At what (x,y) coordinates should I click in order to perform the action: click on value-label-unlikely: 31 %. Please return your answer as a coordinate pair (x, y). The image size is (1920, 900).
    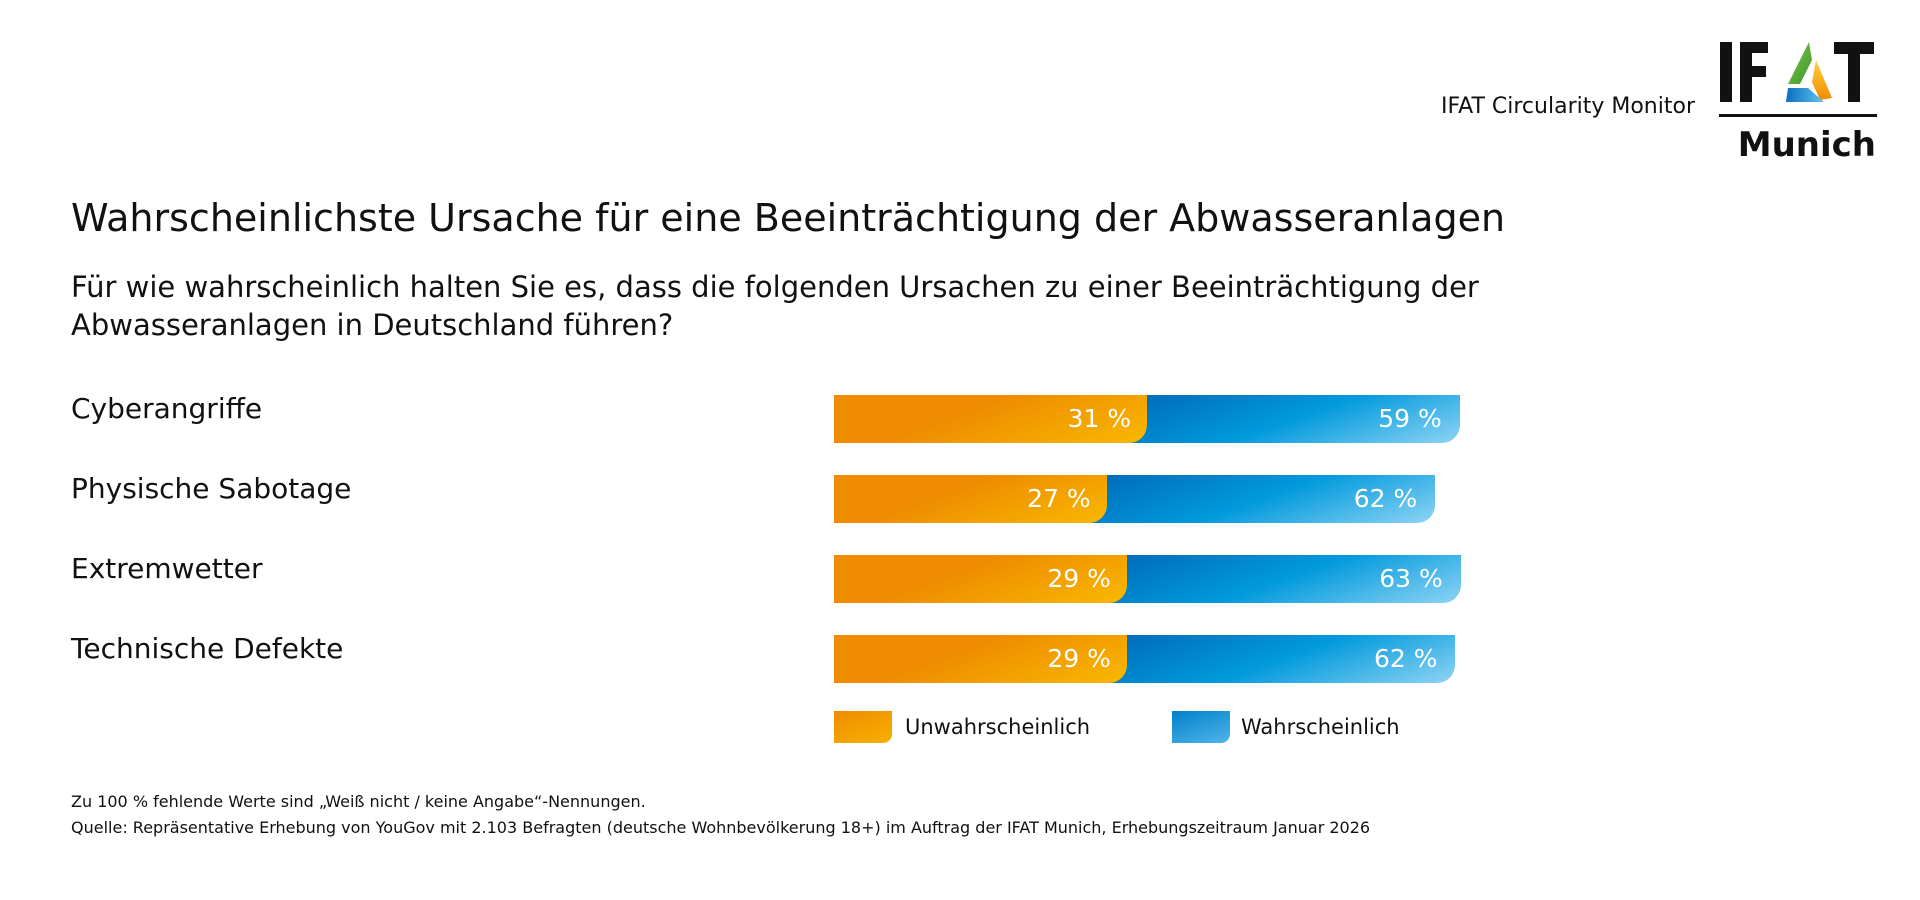
    Looking at the image, I should click on (1099, 418).